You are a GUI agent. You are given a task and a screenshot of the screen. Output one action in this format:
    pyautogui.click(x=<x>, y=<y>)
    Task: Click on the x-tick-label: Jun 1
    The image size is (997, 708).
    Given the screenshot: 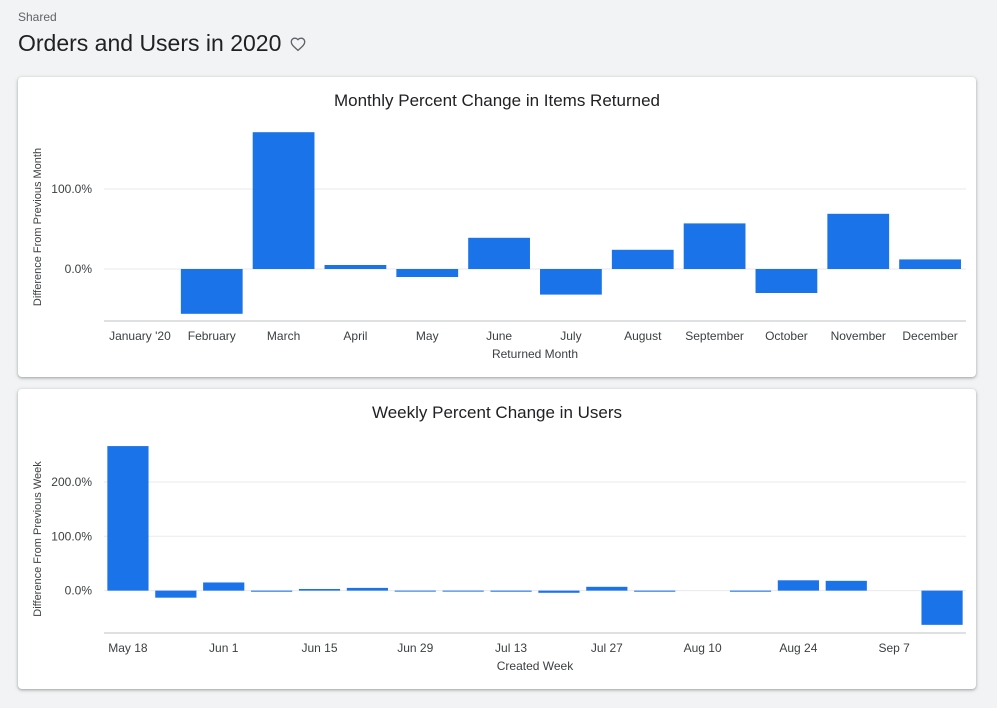 What is the action you would take?
    pyautogui.click(x=224, y=648)
    